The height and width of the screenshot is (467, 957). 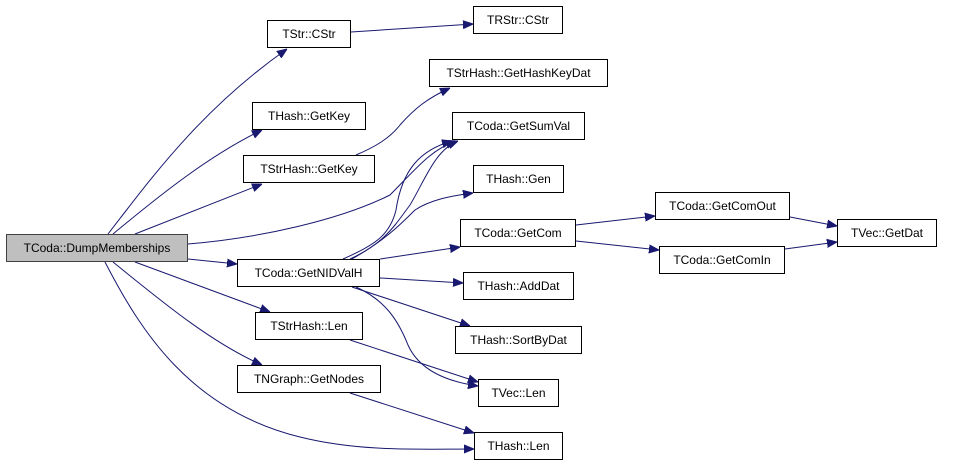 What do you see at coordinates (518, 73) in the screenshot?
I see `node-tstrhash-gethashkeydat: TStrHash::GetHashKeyDat` at bounding box center [518, 73].